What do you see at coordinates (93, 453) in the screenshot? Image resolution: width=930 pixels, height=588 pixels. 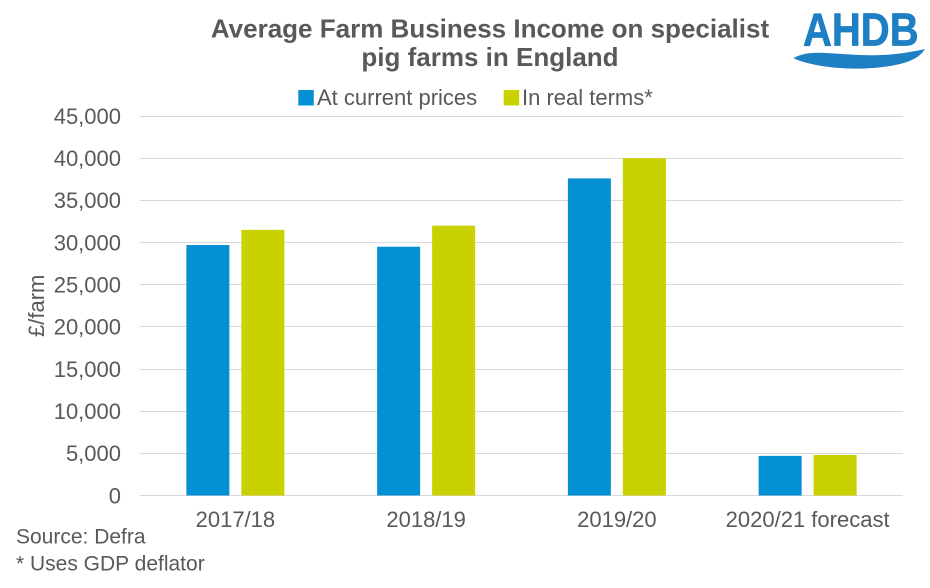 I see `y-tick-label: 5,000` at bounding box center [93, 453].